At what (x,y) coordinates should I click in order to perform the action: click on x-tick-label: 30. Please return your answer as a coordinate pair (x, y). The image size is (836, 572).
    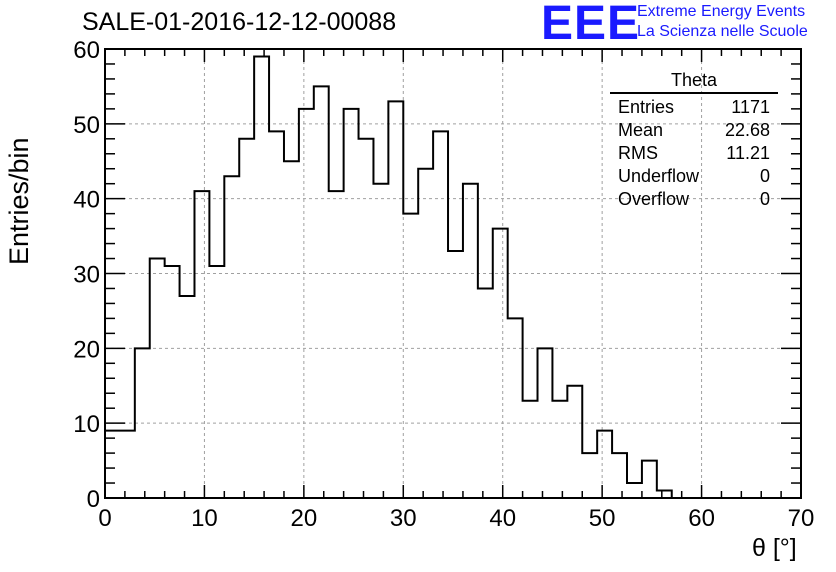
    Looking at the image, I should click on (403, 518).